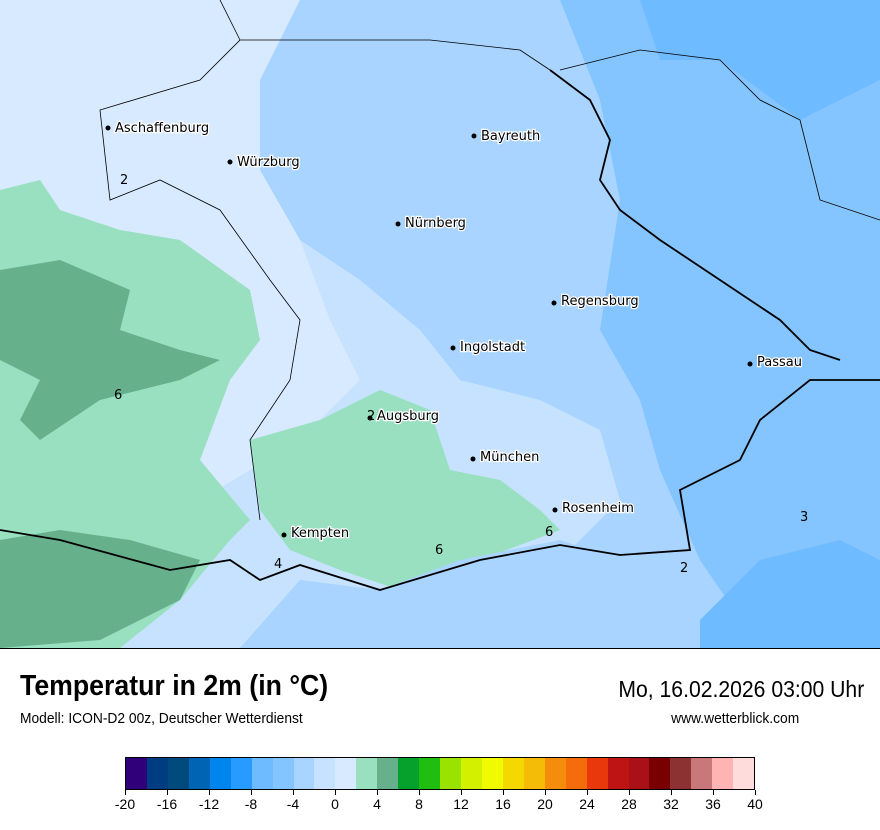  I want to click on legend-tick-label: 16, so click(503, 804).